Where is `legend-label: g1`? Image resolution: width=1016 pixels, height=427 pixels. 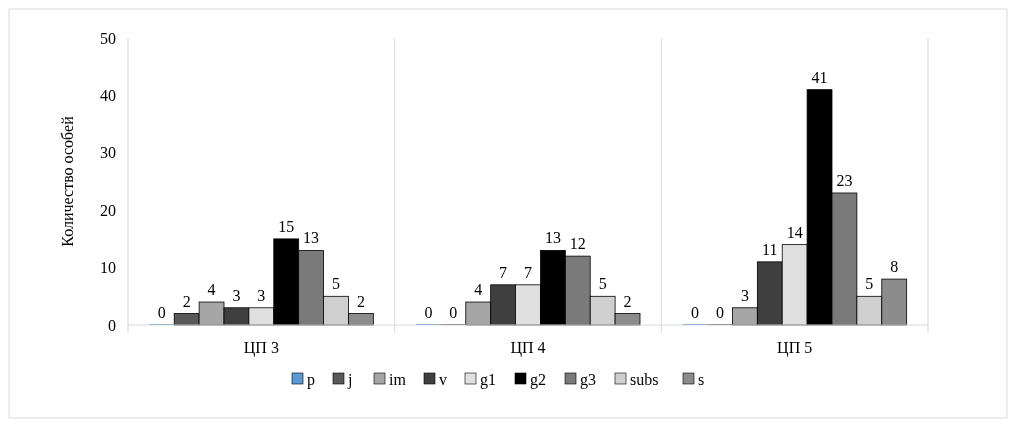 legend-label: g1 is located at coordinates (488, 379).